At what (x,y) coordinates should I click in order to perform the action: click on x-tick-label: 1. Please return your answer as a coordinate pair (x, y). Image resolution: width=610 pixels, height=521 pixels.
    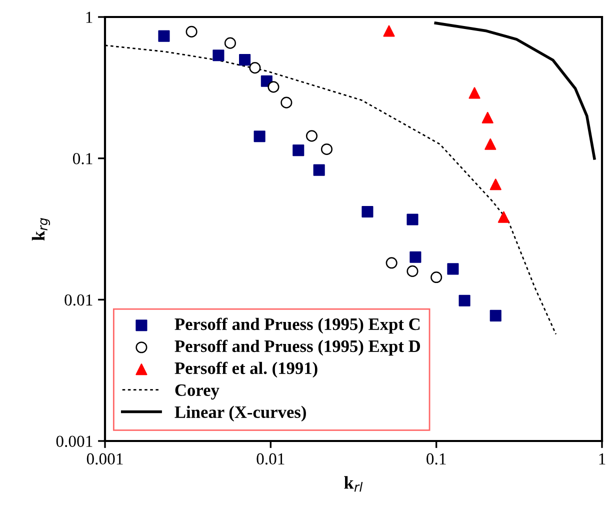
    Looking at the image, I should click on (602, 458).